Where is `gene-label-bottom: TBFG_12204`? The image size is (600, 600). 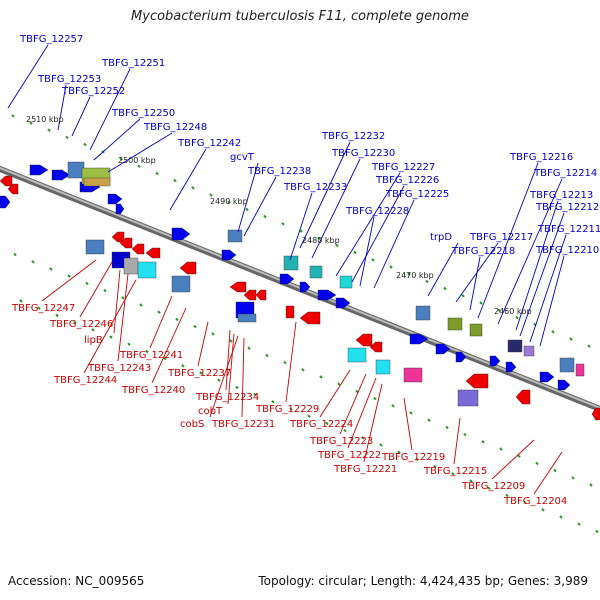 gene-label-bottom: TBFG_12204 is located at coordinates (535, 501).